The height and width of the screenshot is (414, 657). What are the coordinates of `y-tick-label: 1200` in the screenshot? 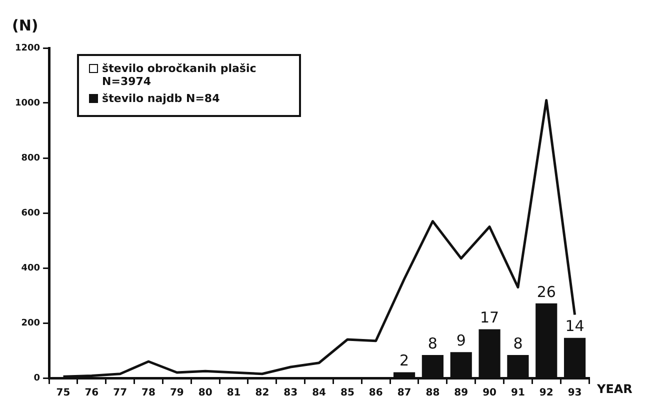 It's located at (27, 48).